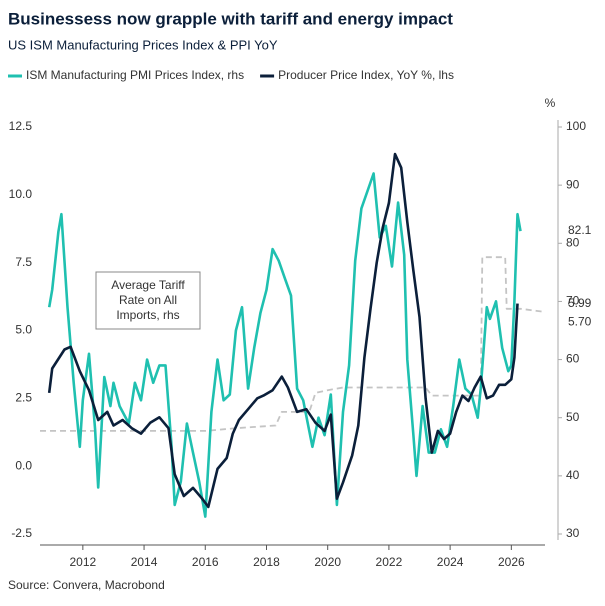  Describe the element at coordinates (573, 475) in the screenshot. I see `y2-tick-label: 40` at that location.